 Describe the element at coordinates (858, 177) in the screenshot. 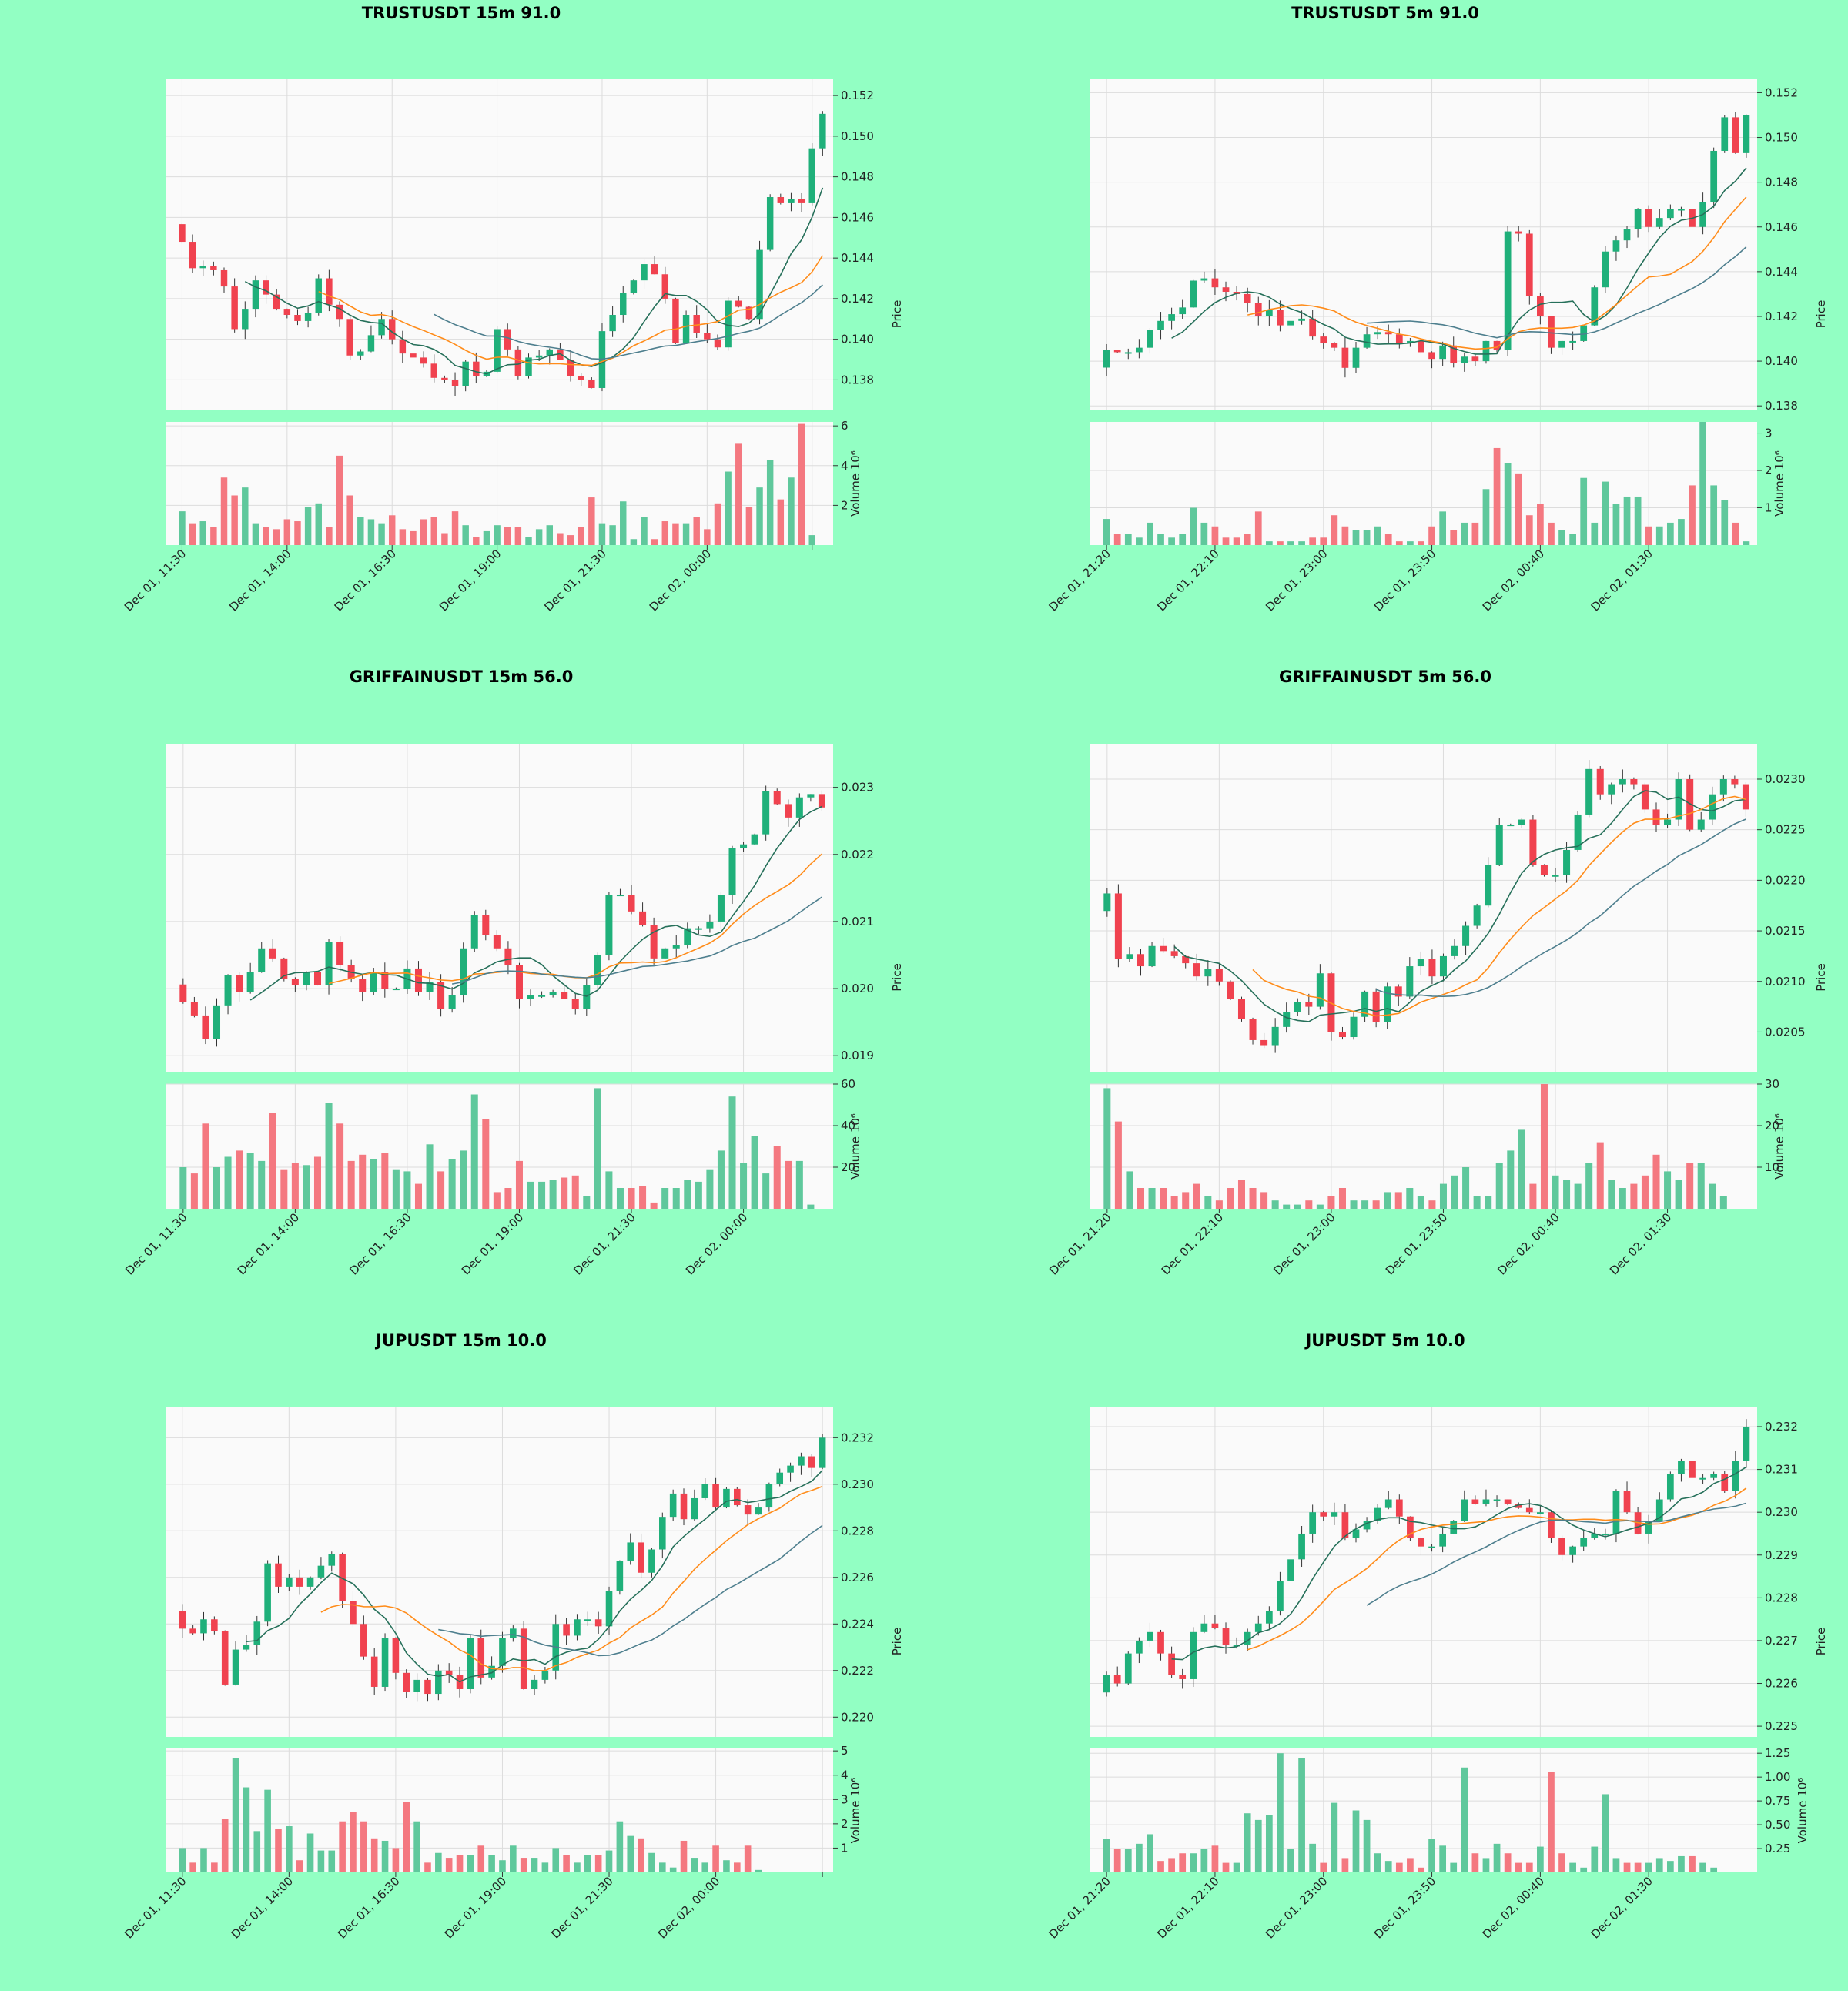

I see `y-tick-label: 0.148` at that location.